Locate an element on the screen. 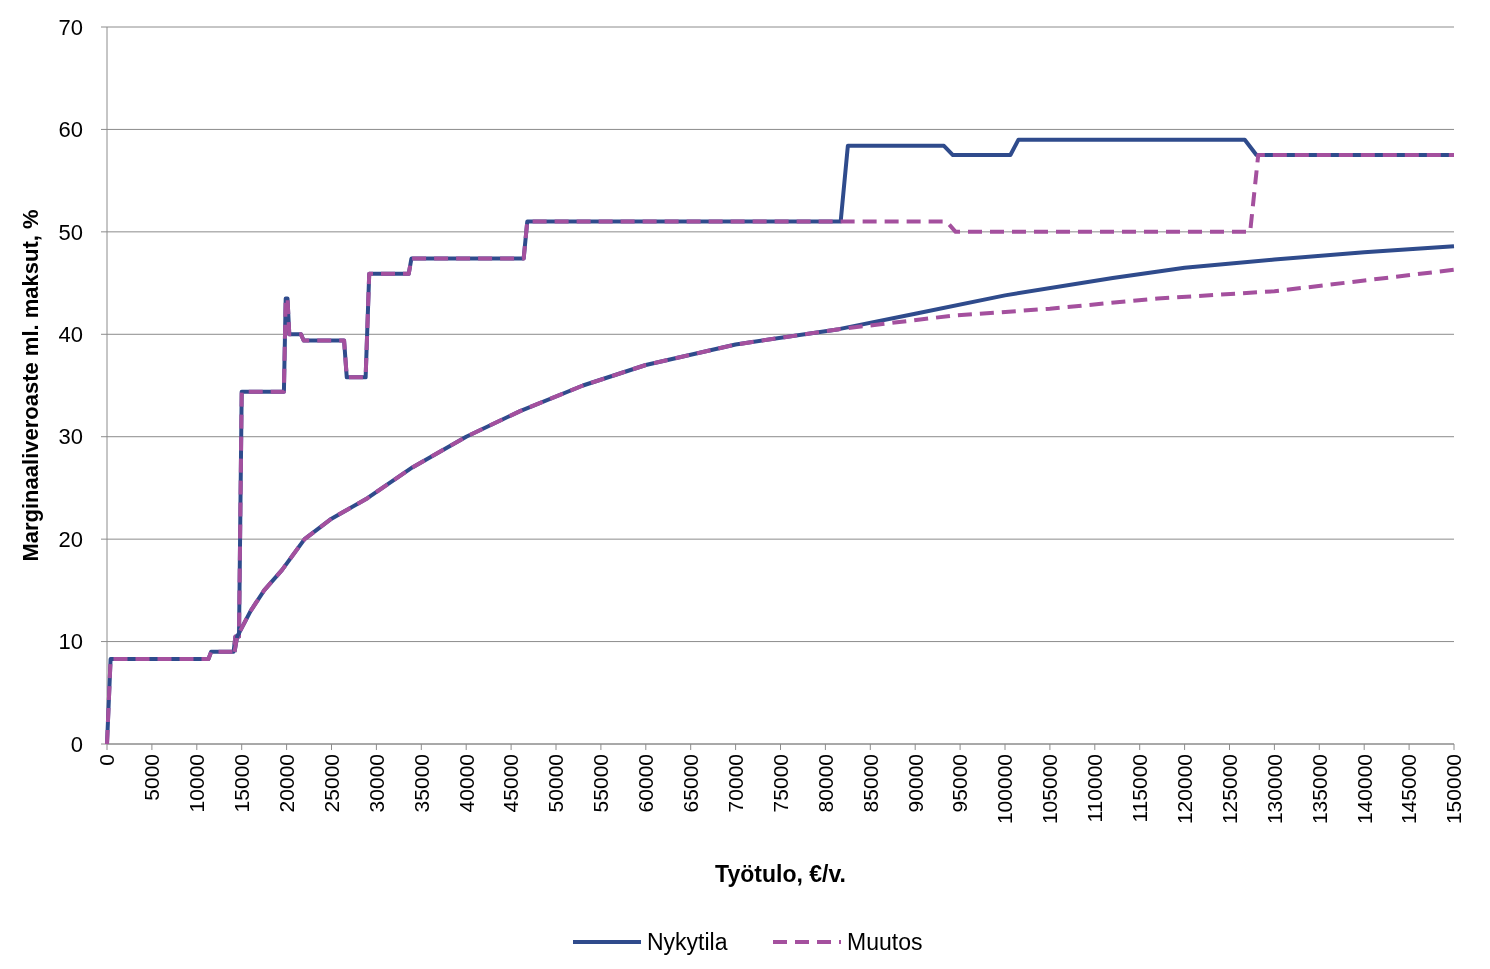 Image resolution: width=1490 pixels, height=969 pixels. x-tick-label: 25000 is located at coordinates (331, 783).